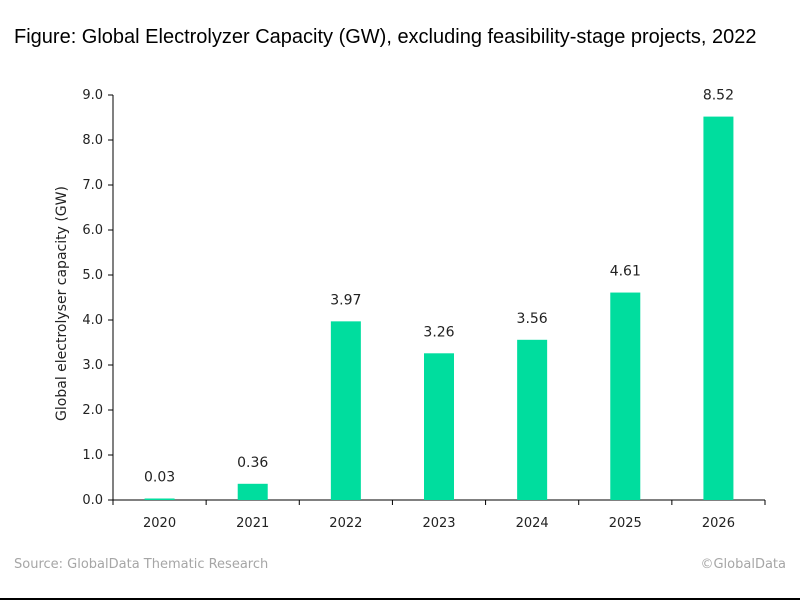  I want to click on copyright-note: ©GlobalData, so click(743, 564).